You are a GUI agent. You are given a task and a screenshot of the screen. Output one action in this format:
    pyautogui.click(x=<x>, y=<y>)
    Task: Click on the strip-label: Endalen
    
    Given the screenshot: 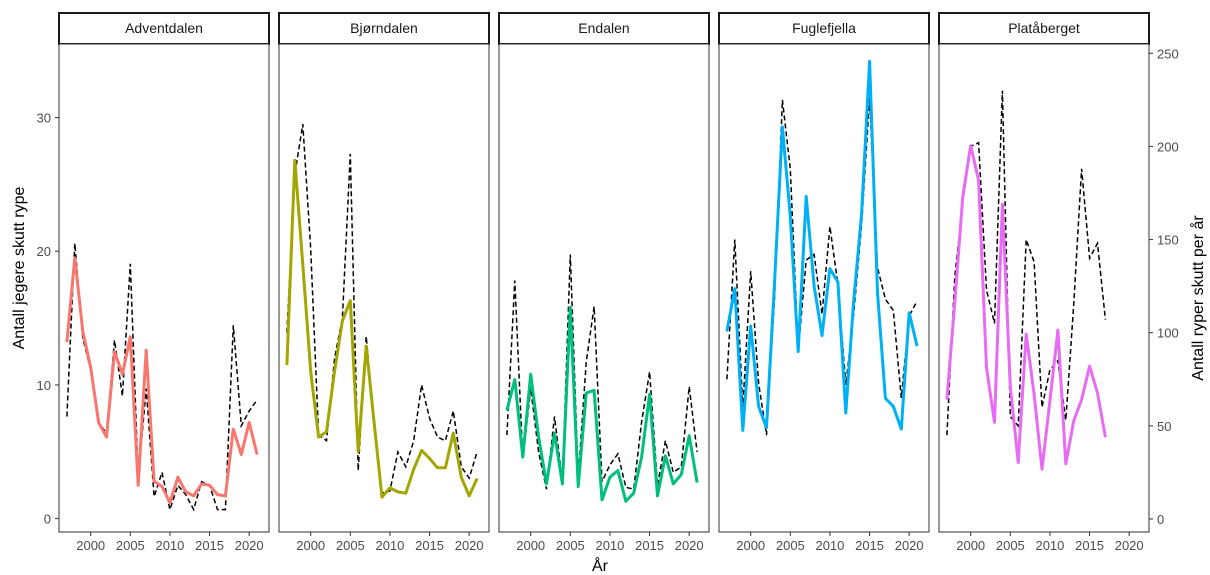 What is the action you would take?
    pyautogui.click(x=603, y=28)
    